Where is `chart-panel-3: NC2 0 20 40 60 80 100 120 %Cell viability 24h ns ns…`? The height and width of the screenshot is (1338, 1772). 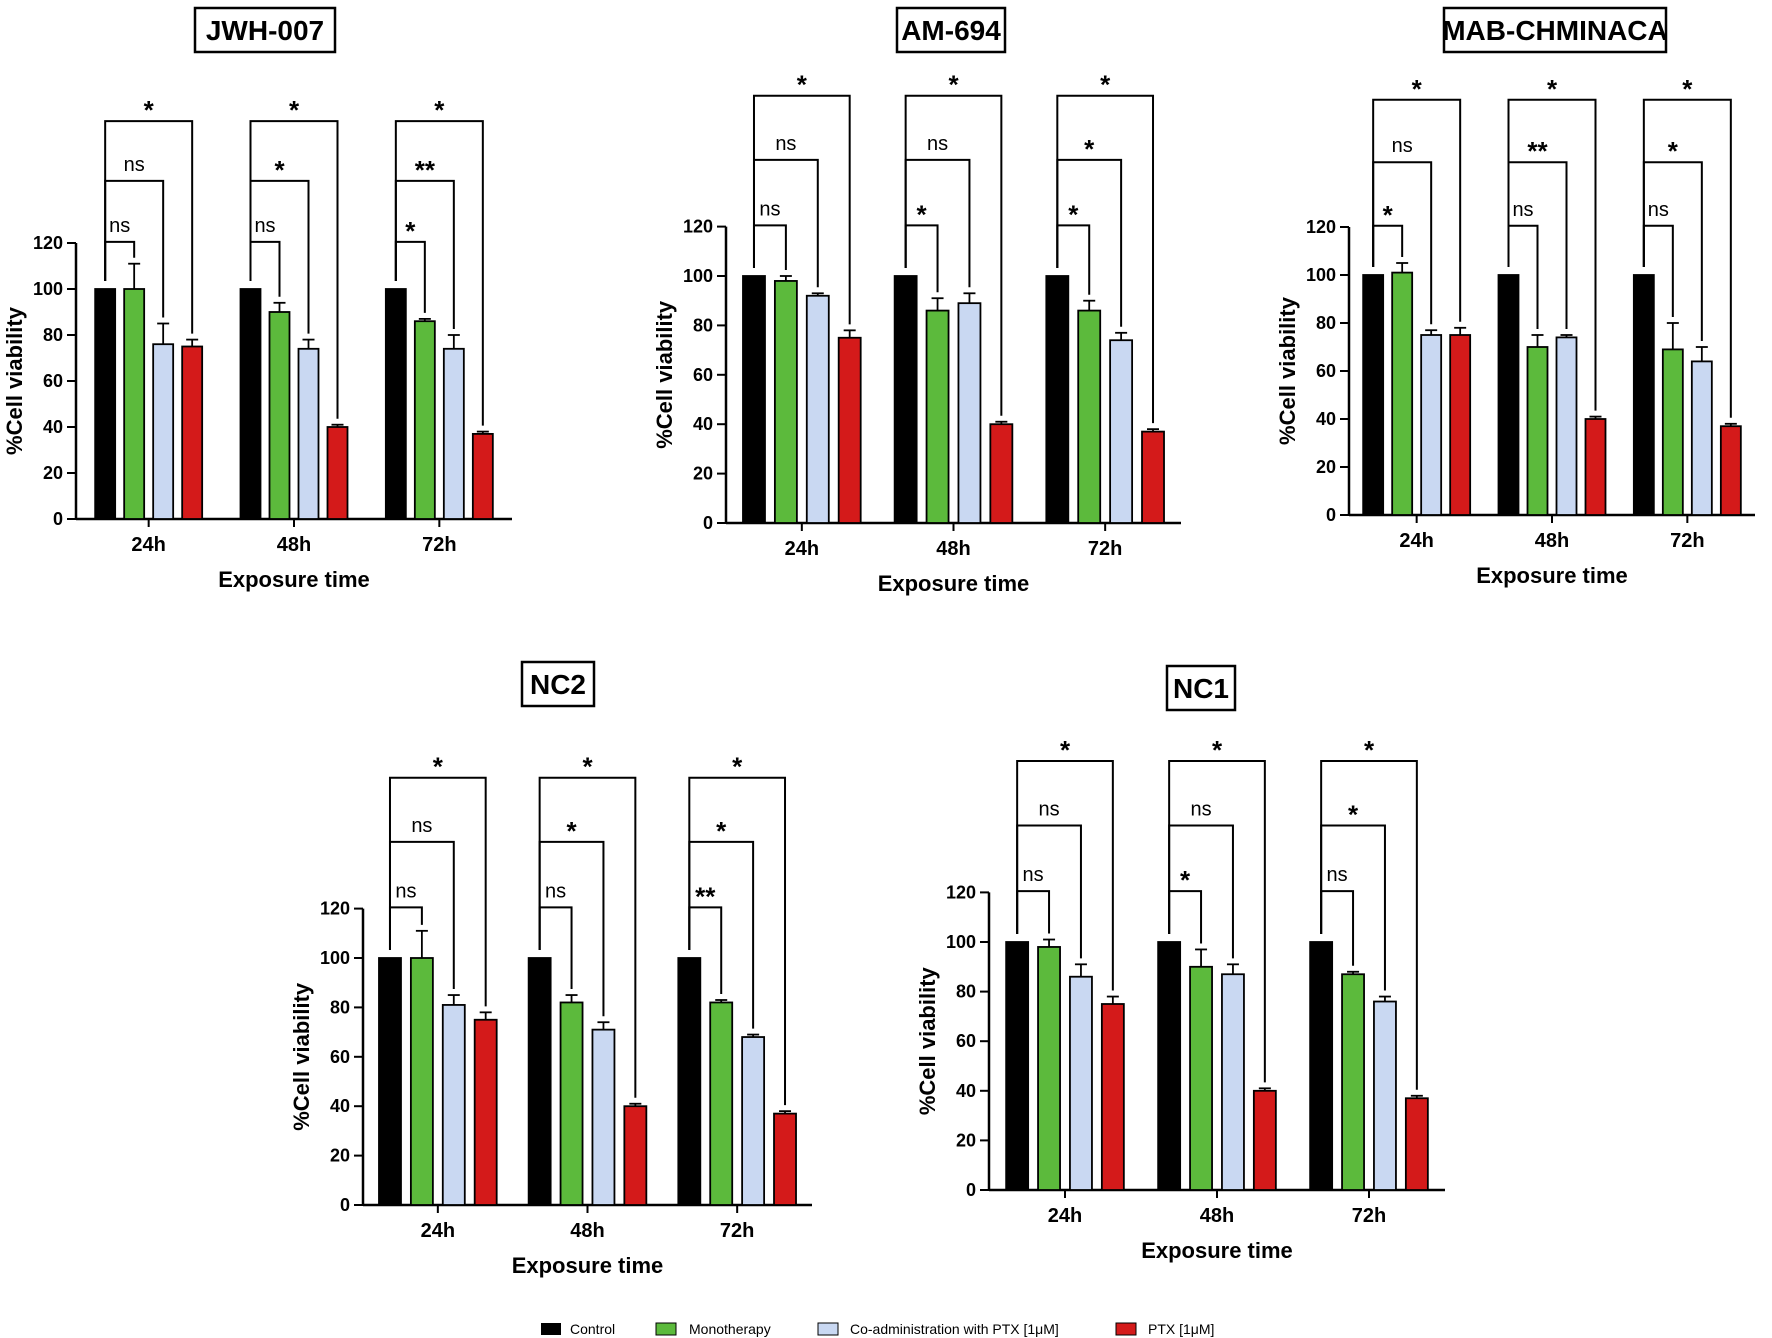
chart-panel-3: NC2 0 20 40 60 80 100 120 %Cell viability 24h ns ns… is located at coordinates (550, 969).